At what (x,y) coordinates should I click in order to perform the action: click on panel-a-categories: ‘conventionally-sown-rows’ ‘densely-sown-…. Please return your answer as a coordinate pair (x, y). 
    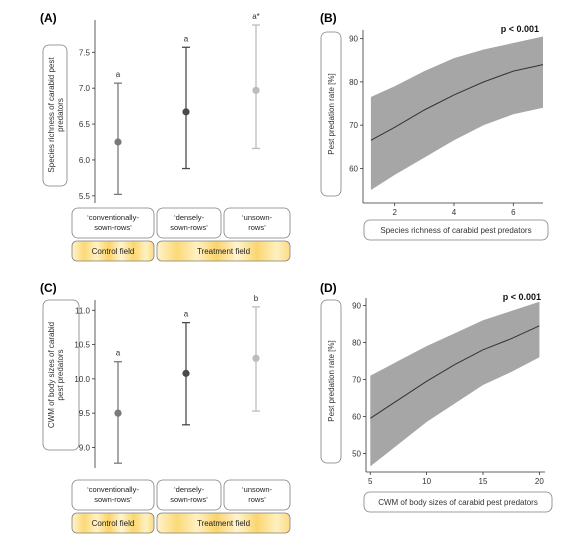
    Looking at the image, I should click on (181, 234).